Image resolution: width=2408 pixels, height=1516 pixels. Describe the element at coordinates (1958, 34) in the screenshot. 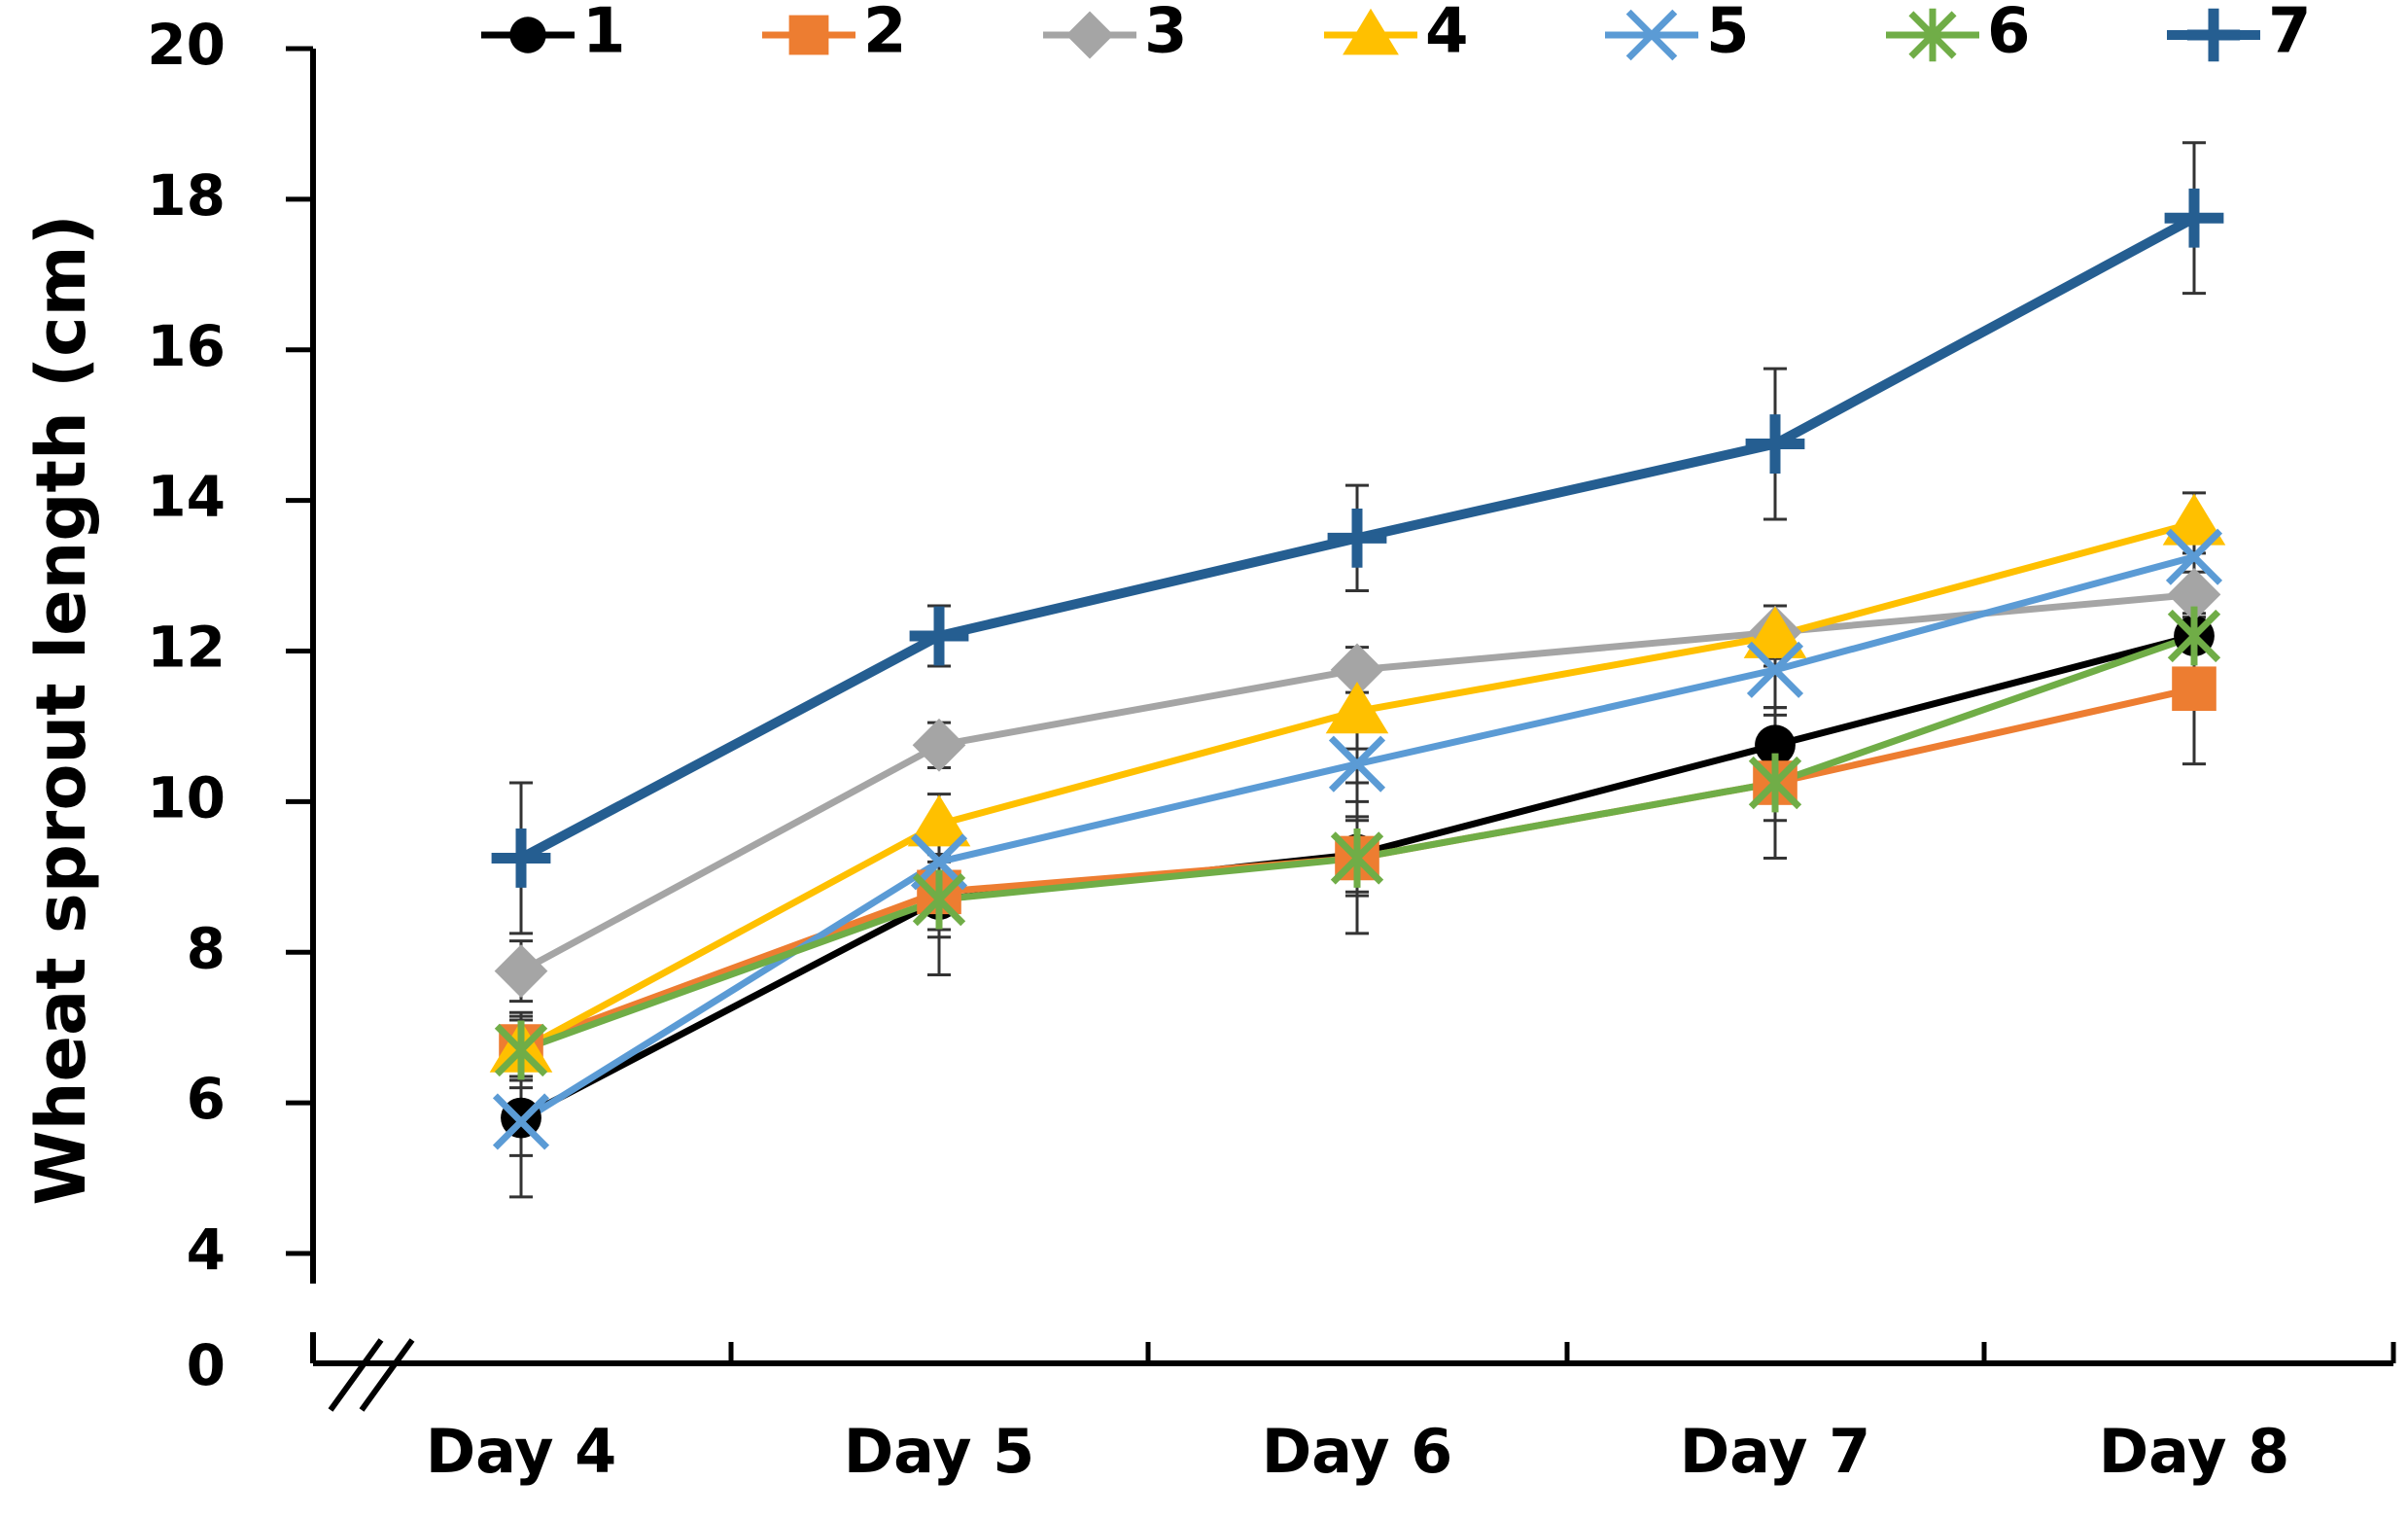

I see `legend-item-6: 6` at that location.